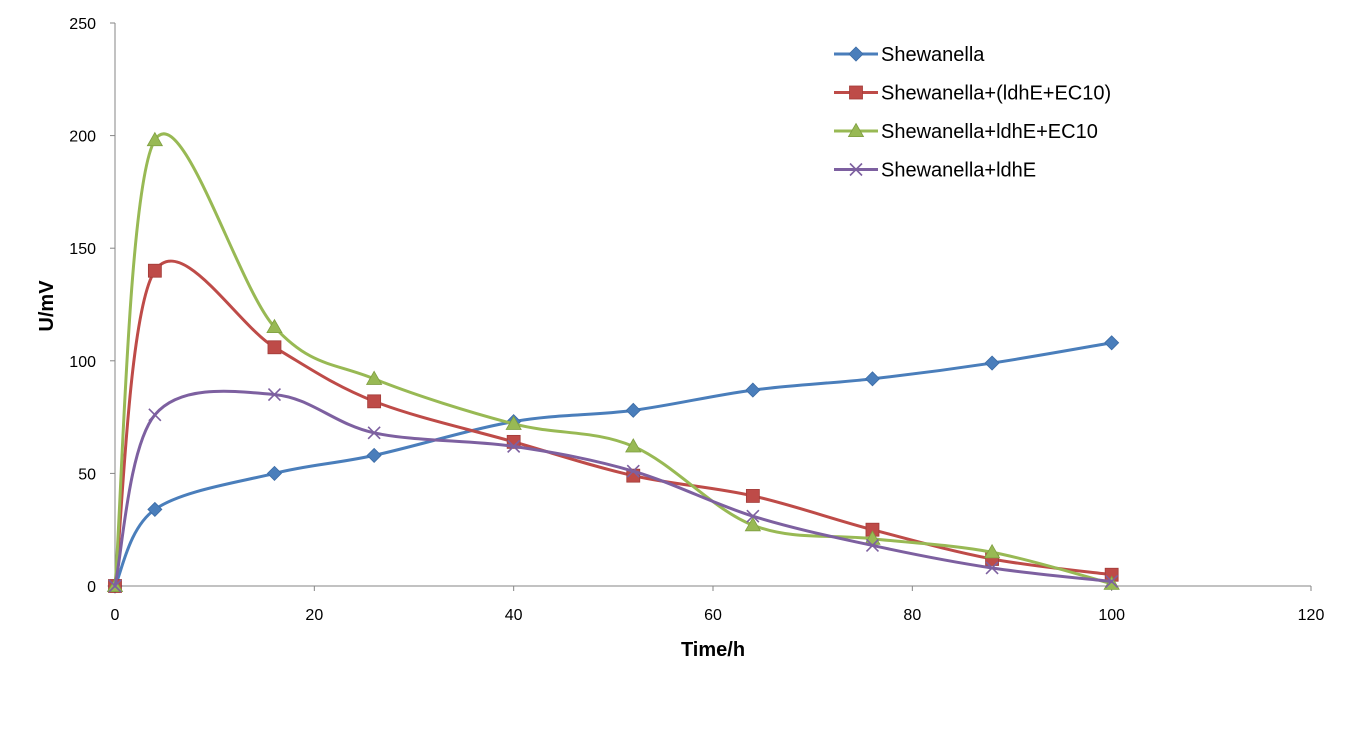  Describe the element at coordinates (958, 171) in the screenshot. I see `legend-label: Shewanella+ldhE` at that location.